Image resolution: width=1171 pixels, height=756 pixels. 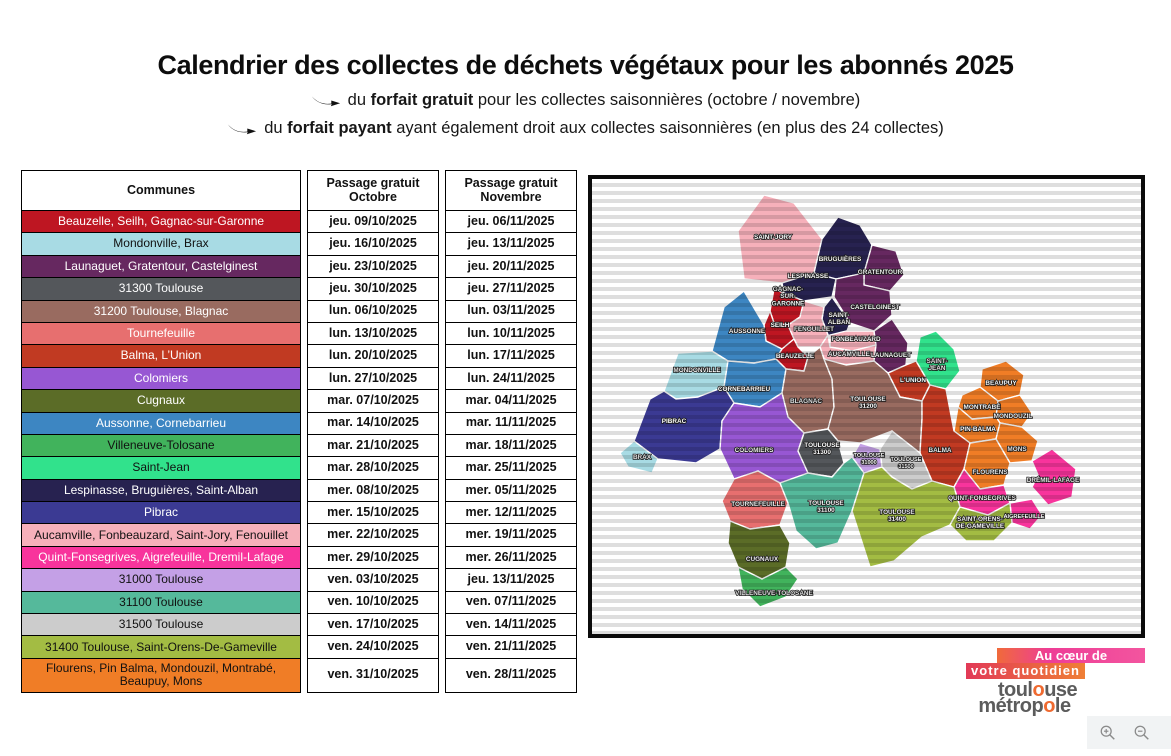 I want to click on november-date-cell: ven. 28/11/2025, so click(x=511, y=675).